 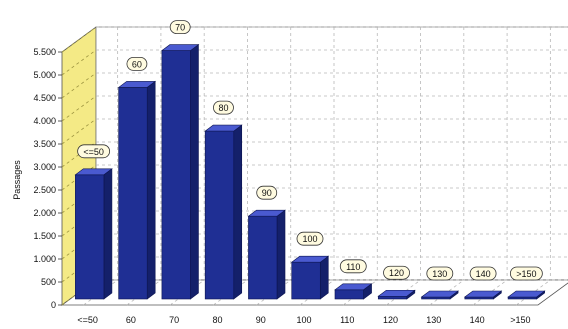 What do you see at coordinates (520, 319) in the screenshot?
I see `x-tick-label: >150` at bounding box center [520, 319].